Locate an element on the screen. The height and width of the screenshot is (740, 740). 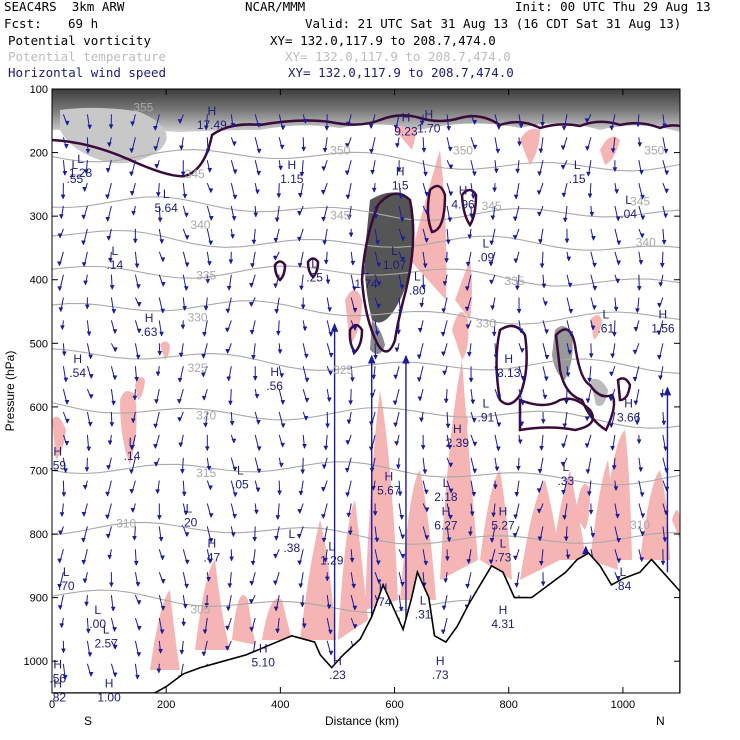
hl-marker: L.14 is located at coordinates (132, 449).